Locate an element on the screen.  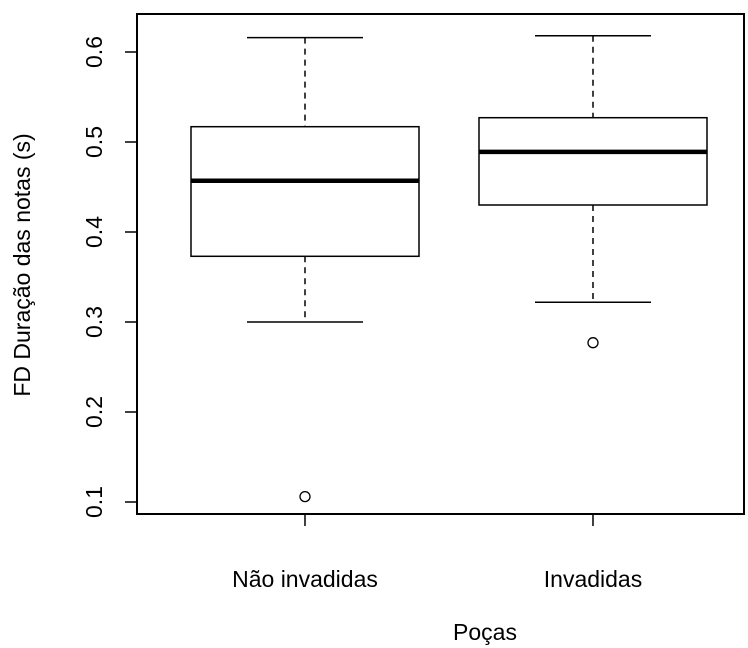
x-tick-label: Invadidas is located at coordinates (593, 579).